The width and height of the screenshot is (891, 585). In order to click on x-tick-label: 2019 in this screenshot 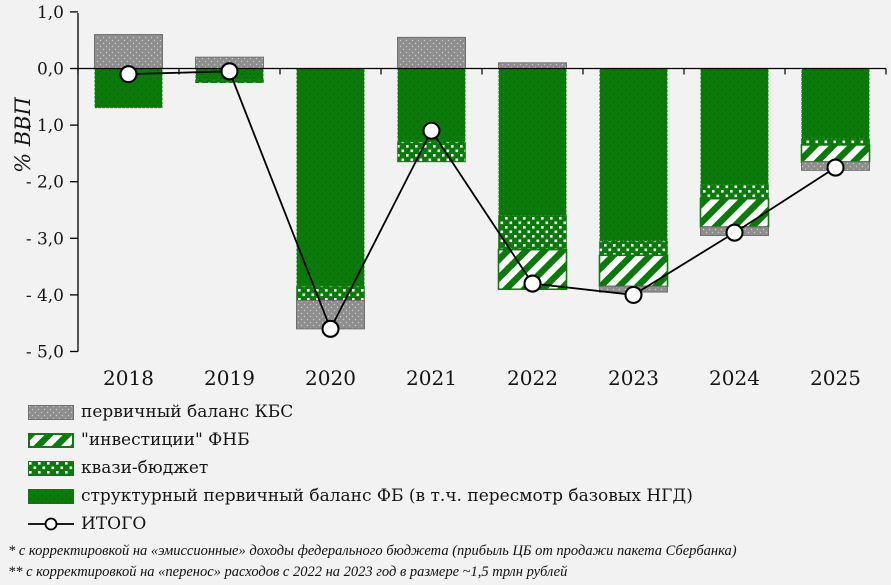, I will do `click(229, 378)`.